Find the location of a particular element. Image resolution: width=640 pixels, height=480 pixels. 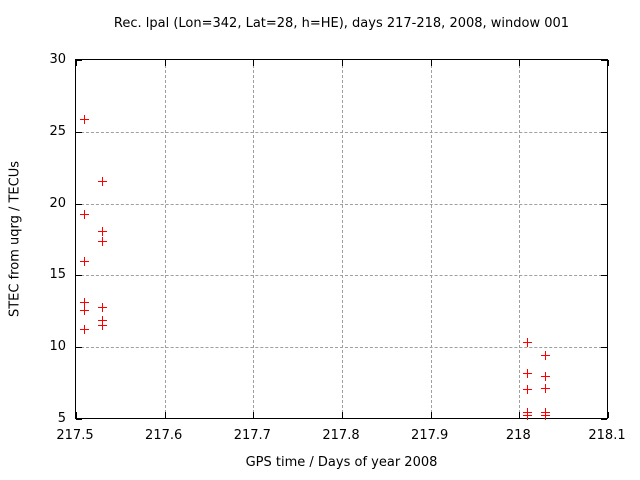

x-tick-label: 217.9 is located at coordinates (430, 435).